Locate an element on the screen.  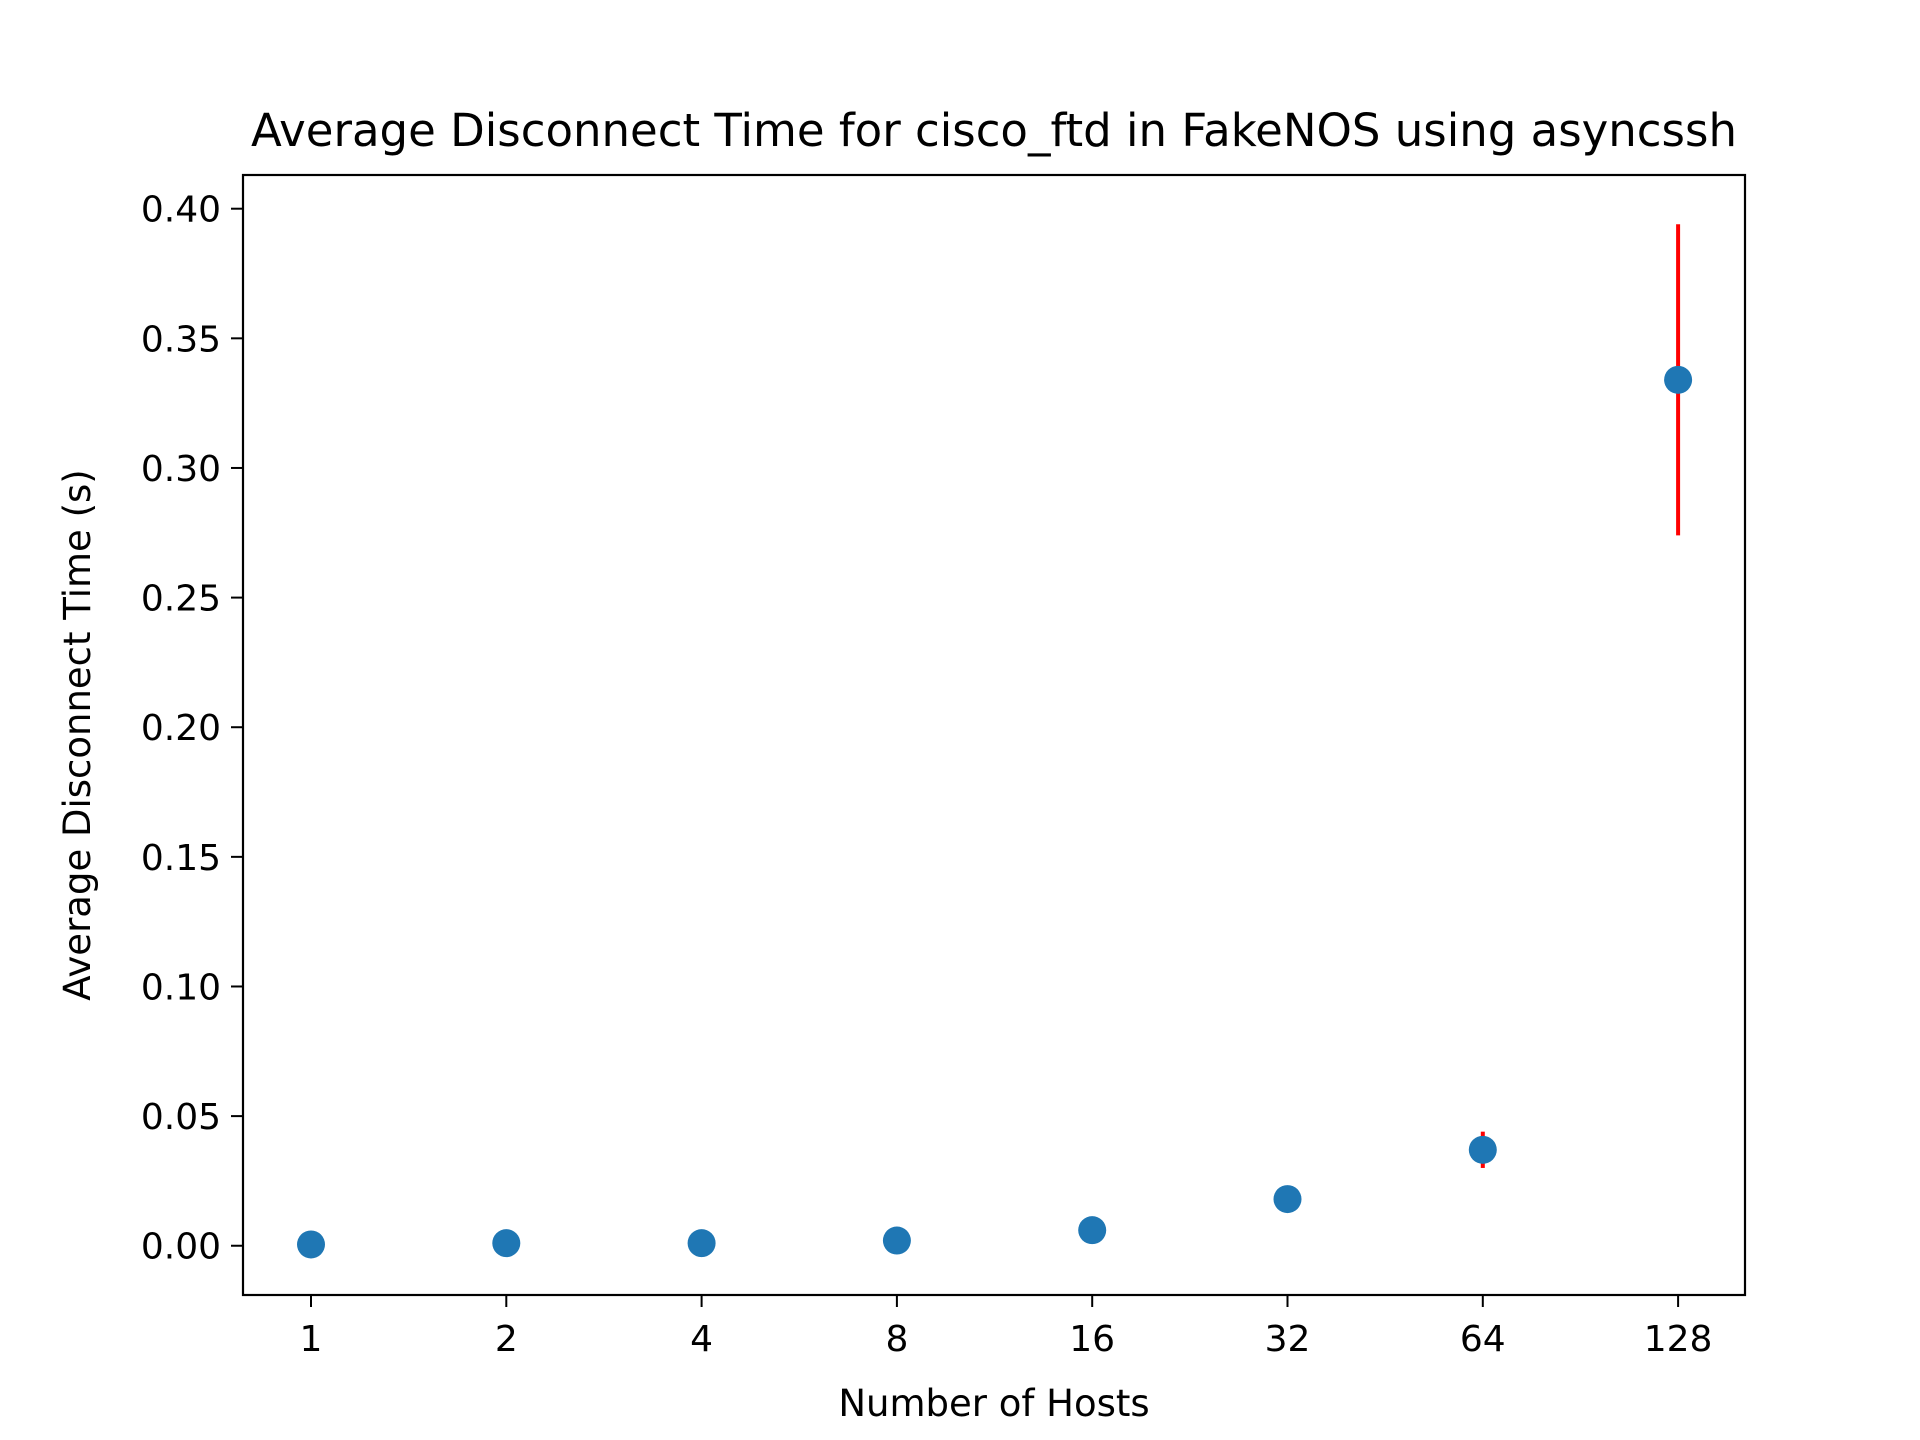
y-tick-label: 0.35 is located at coordinates (181, 339).